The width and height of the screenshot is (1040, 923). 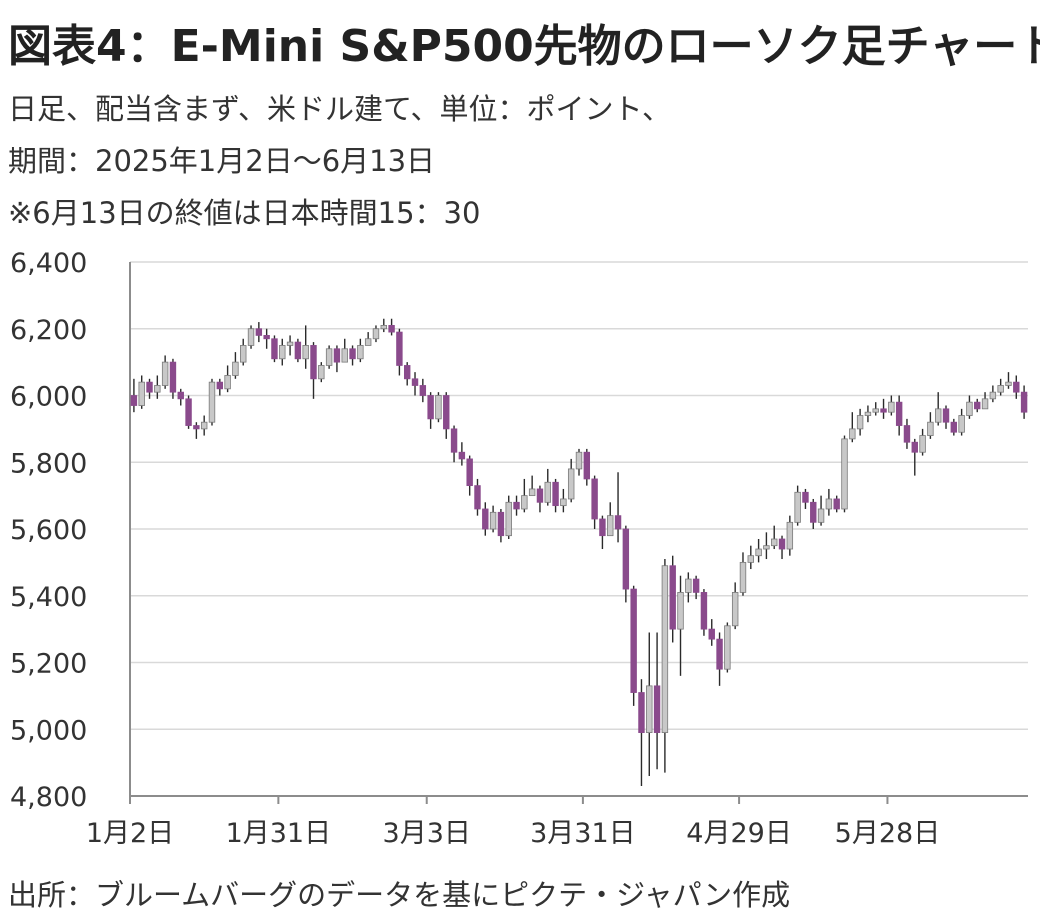 I want to click on y-tick-label: 6,000, so click(x=48, y=397).